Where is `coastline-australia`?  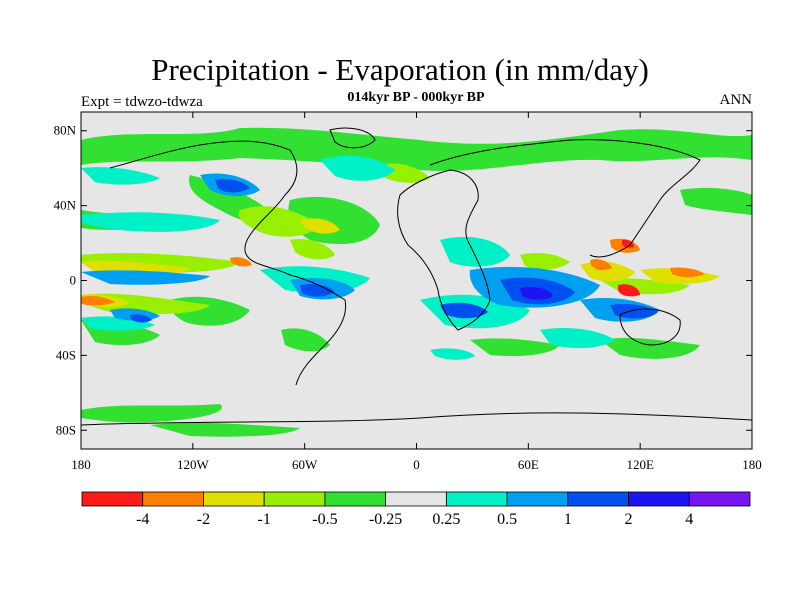 coastline-australia is located at coordinates (650, 327).